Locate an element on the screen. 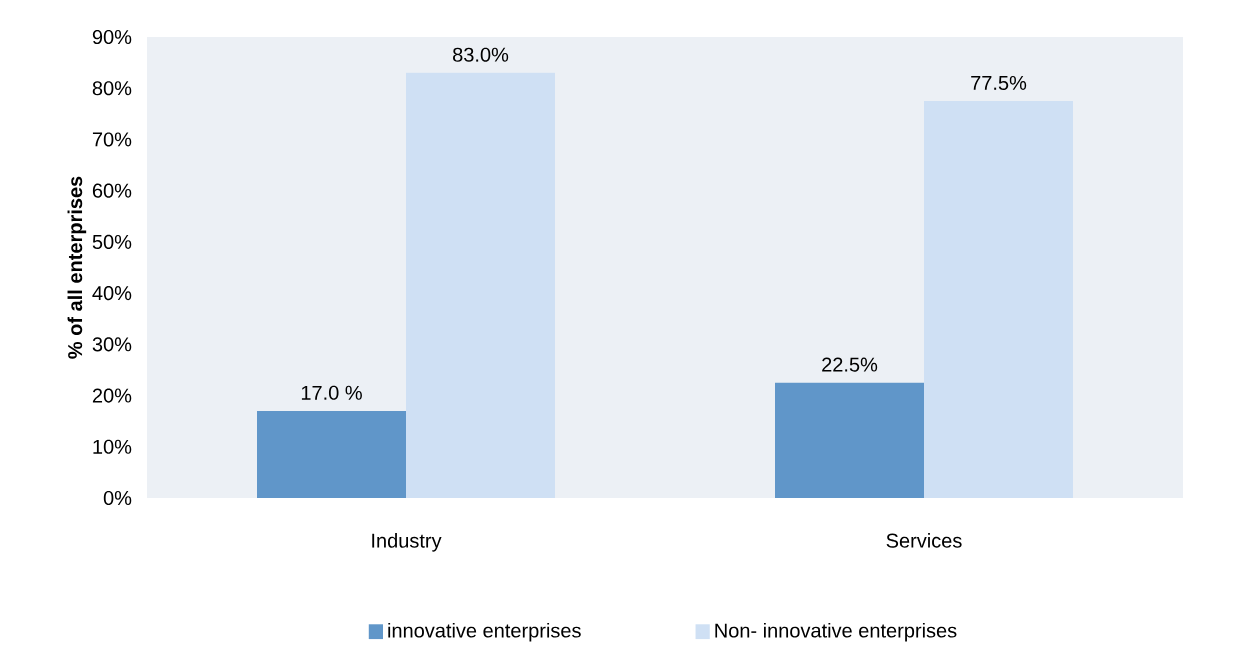 The height and width of the screenshot is (650, 1242). x-tick-label: Industry is located at coordinates (407, 542).